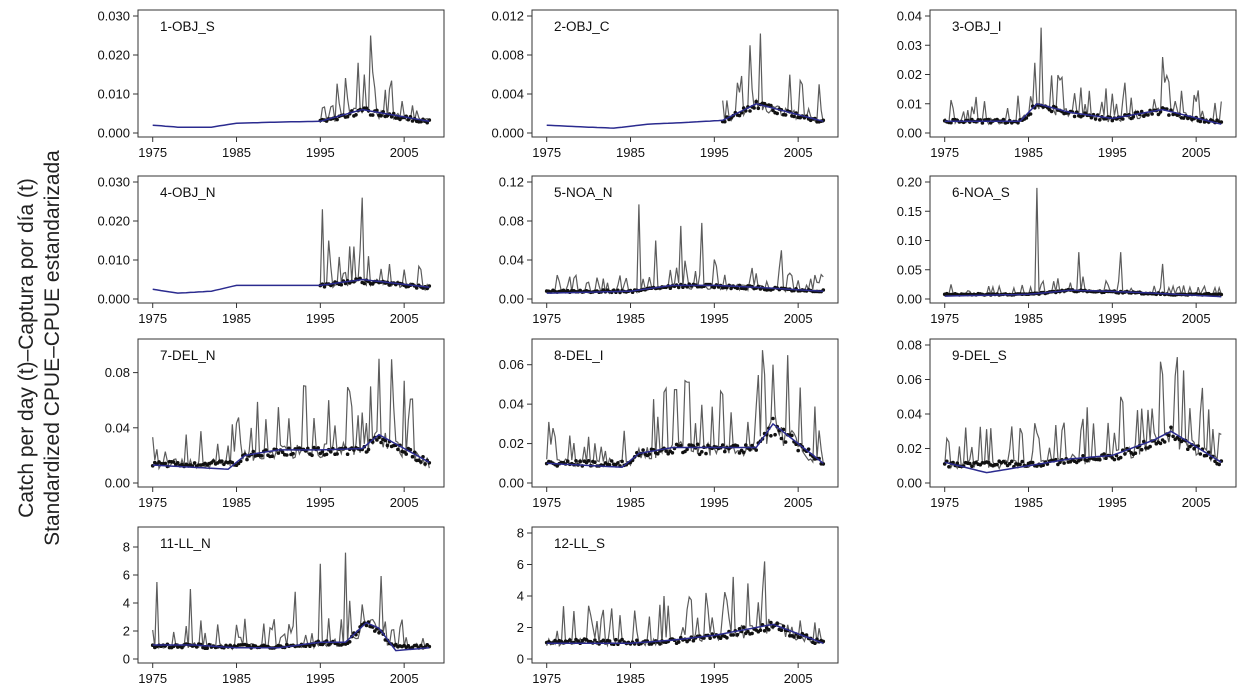  What do you see at coordinates (714, 152) in the screenshot?
I see `x-tick-label: 1995` at bounding box center [714, 152].